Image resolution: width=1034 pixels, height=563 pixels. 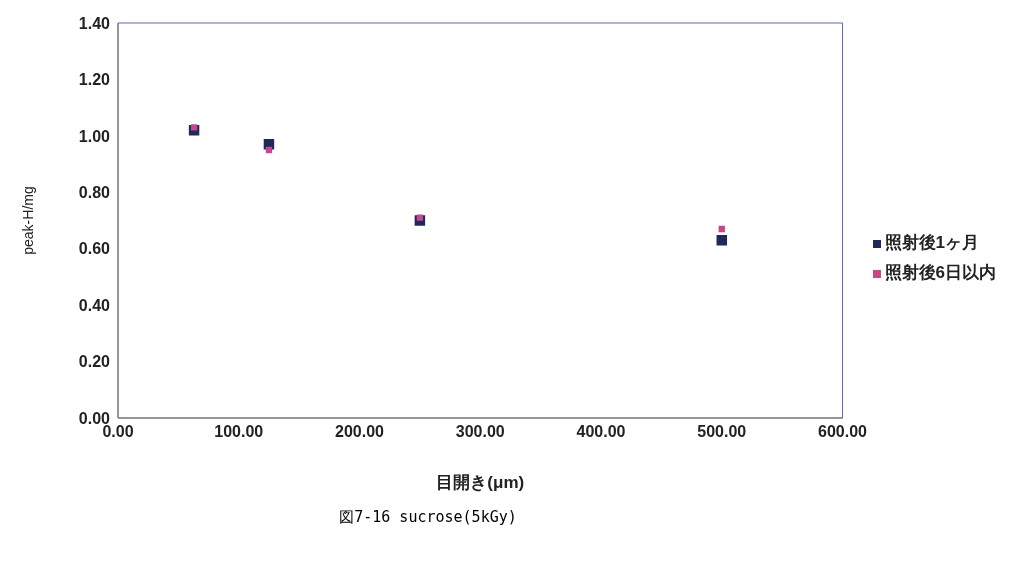 What do you see at coordinates (940, 272) in the screenshot?
I see `legend-label: 照射後6日以内` at bounding box center [940, 272].